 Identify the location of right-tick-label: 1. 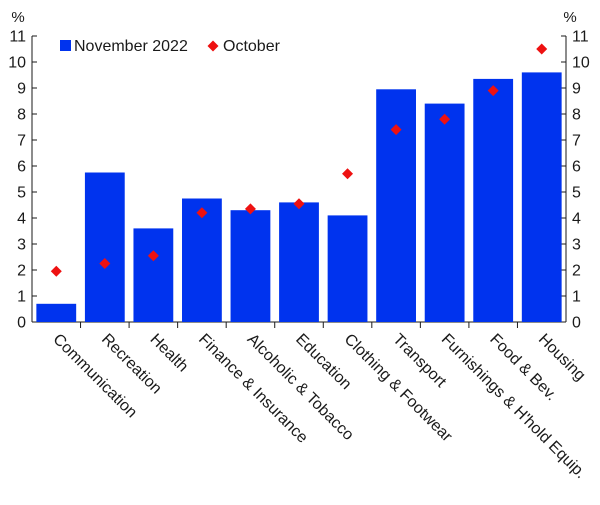
(576, 297).